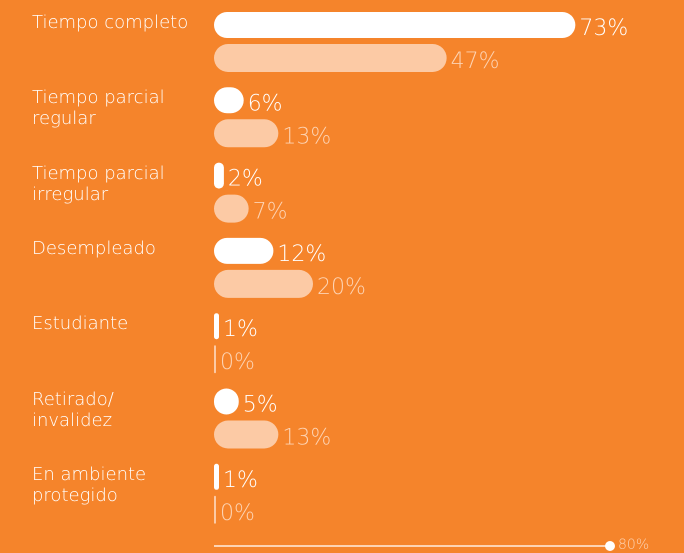 The height and width of the screenshot is (553, 684). Describe the element at coordinates (265, 103) in the screenshot. I see `value-label: 6%` at that location.